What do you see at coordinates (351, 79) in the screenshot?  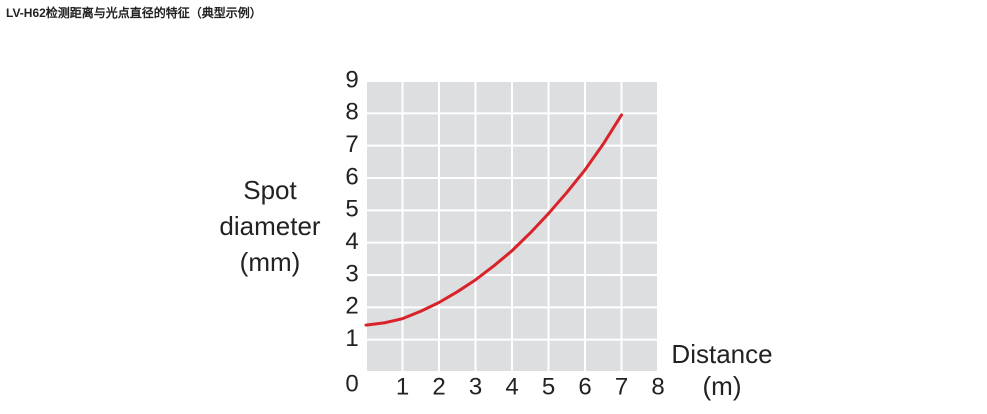 I see `y-tick-label: 9` at bounding box center [351, 79].